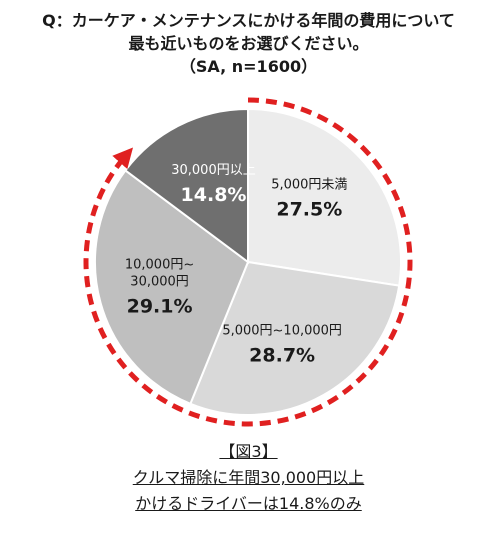 The height and width of the screenshot is (534, 497). I want to click on pie-slice-label: 5,000円未満 27.5%, so click(309, 198).